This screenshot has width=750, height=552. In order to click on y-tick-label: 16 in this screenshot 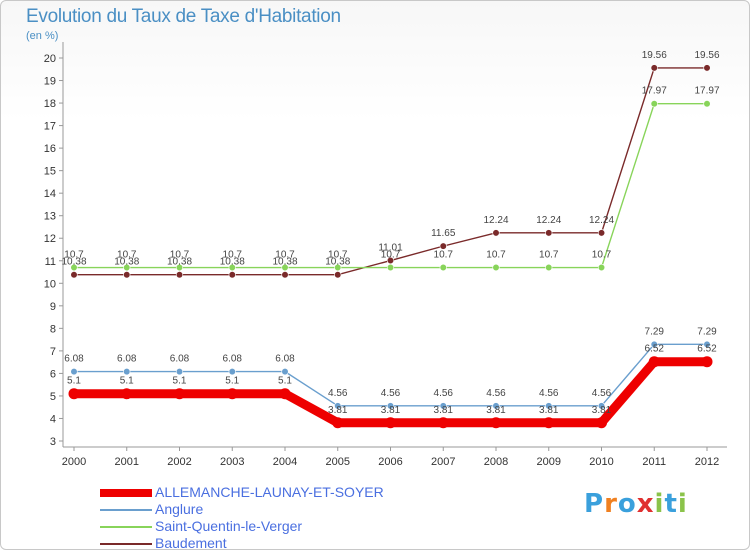, I will do `click(50, 149)`.